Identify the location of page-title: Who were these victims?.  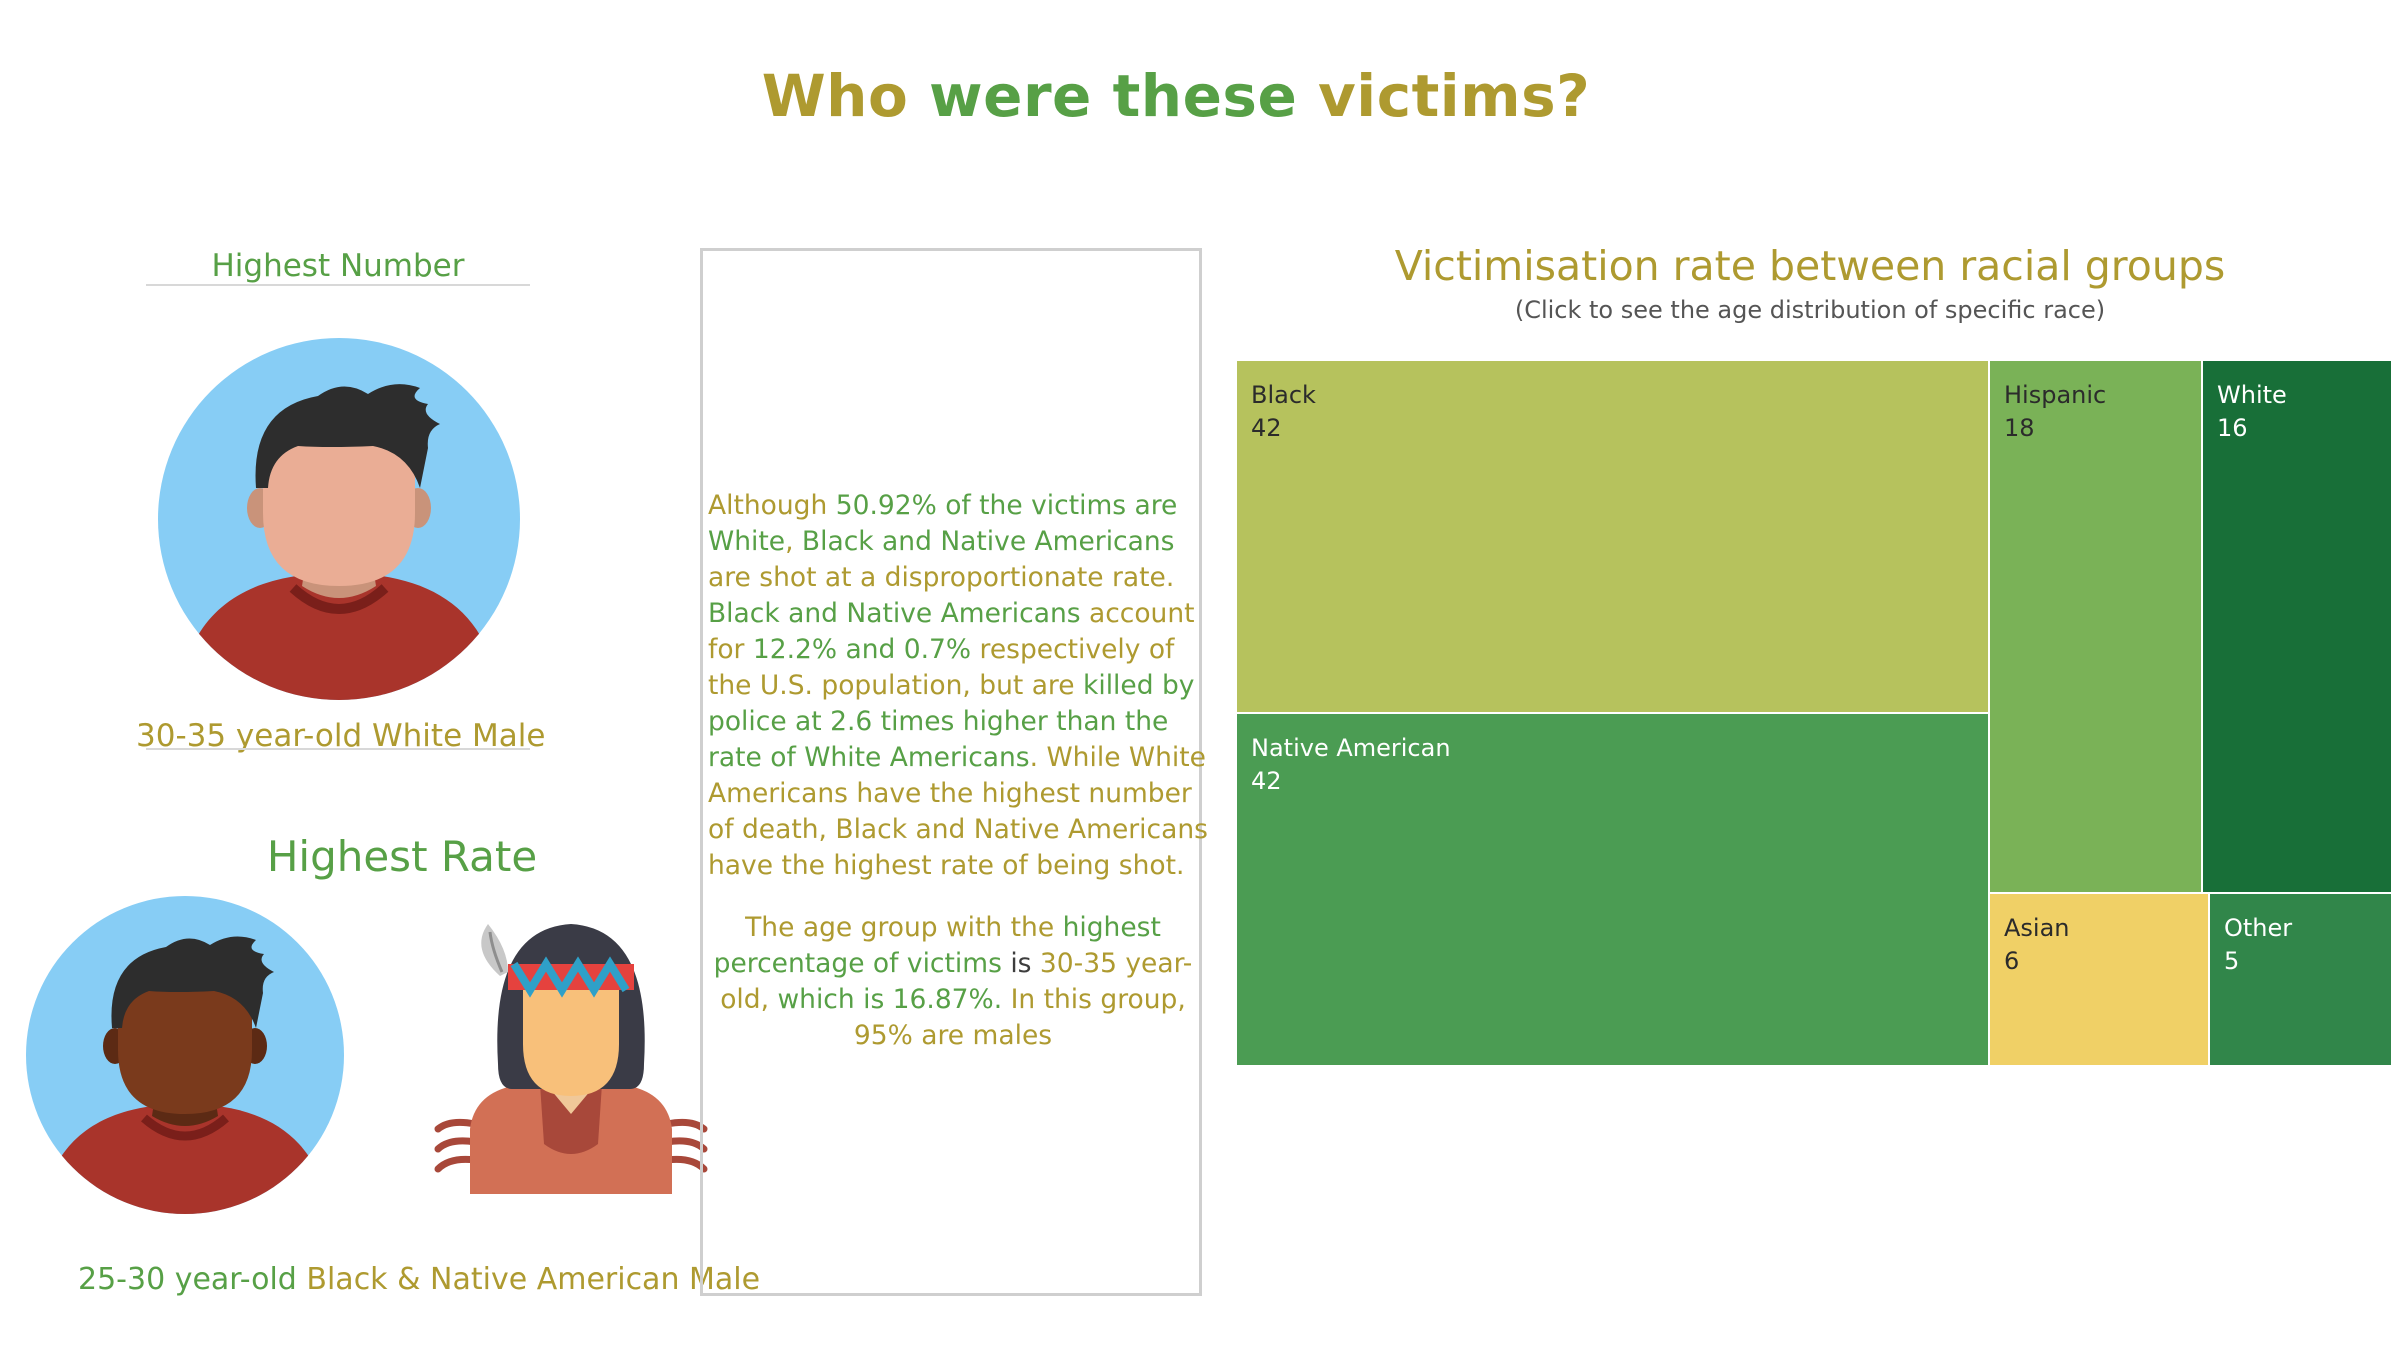
(1176, 96).